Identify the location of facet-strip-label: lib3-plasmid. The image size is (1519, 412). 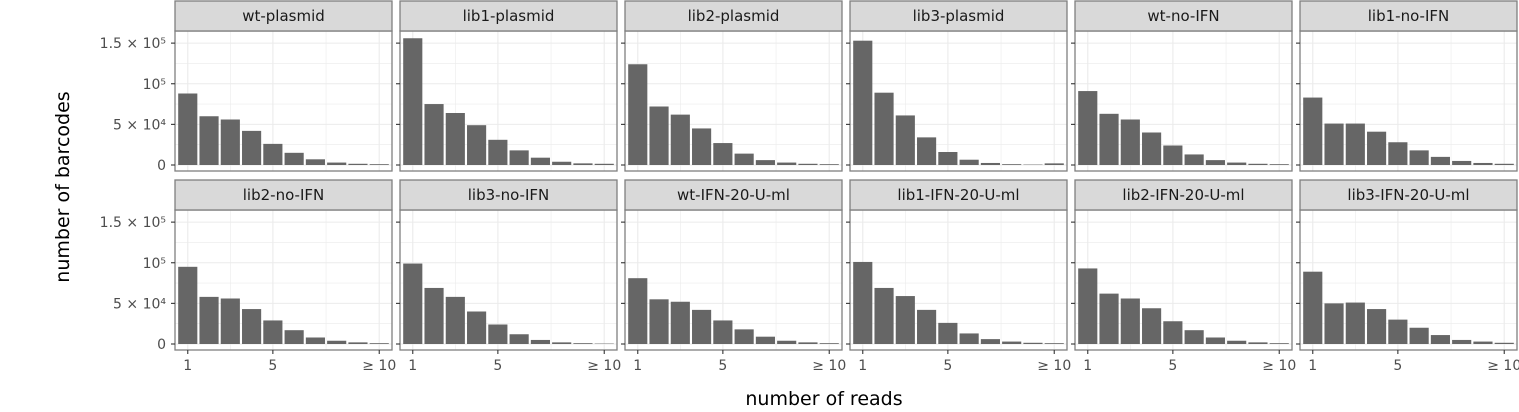
(959, 16).